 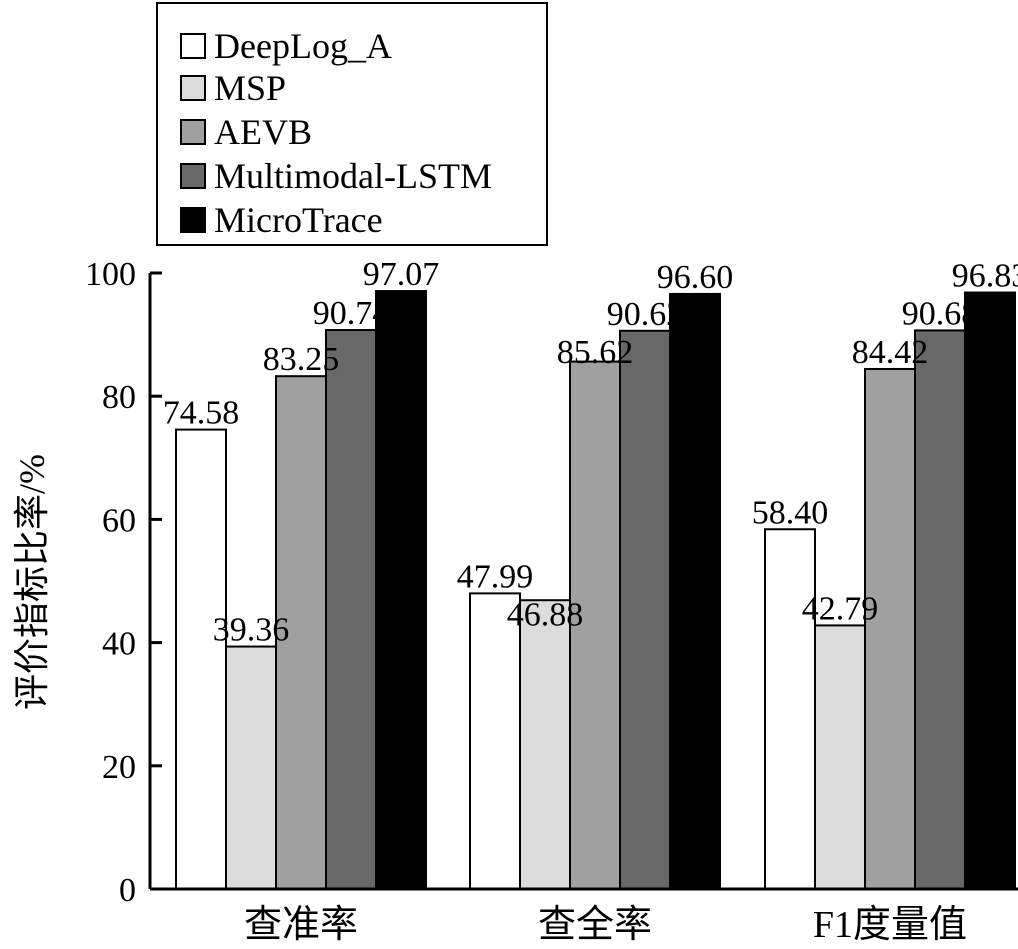 I want to click on legend-item-msp: MSP, so click(x=233, y=88).